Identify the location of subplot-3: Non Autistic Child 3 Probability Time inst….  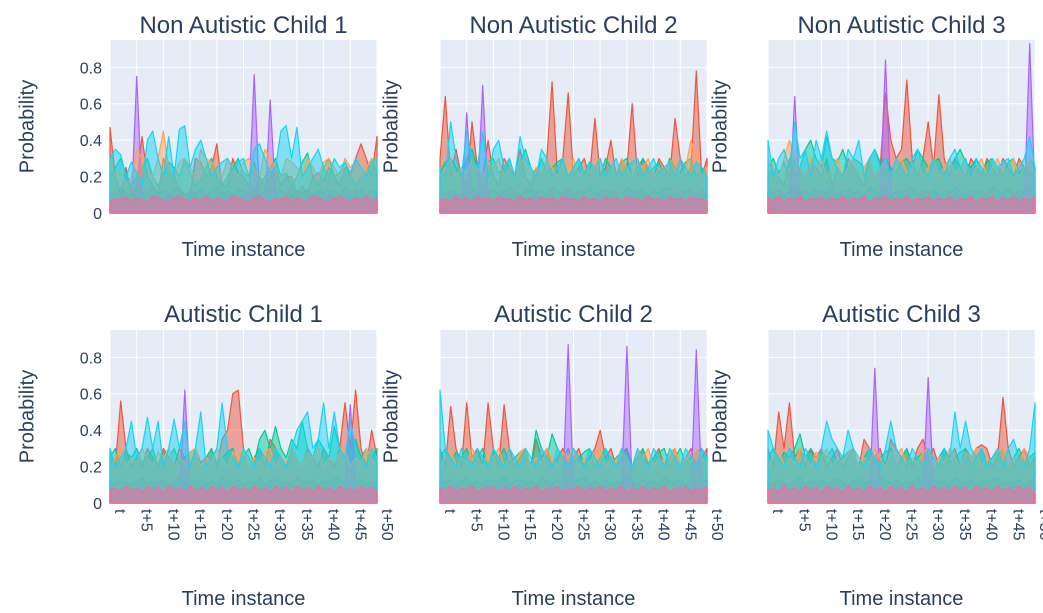
(872, 136).